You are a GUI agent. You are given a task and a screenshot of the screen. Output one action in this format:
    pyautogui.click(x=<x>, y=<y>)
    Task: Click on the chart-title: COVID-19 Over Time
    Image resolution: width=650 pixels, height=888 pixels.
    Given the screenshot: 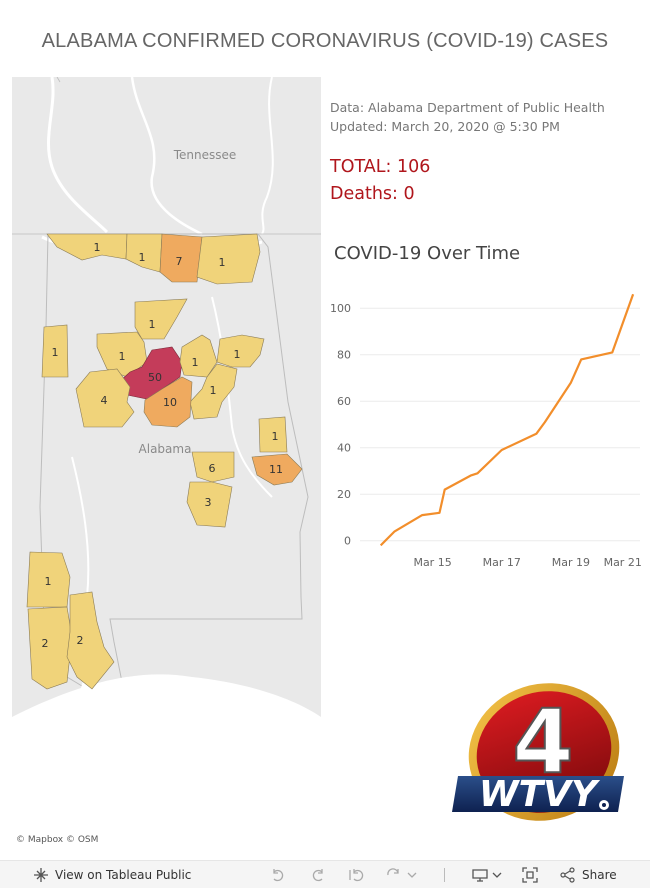 What is the action you would take?
    pyautogui.click(x=427, y=253)
    